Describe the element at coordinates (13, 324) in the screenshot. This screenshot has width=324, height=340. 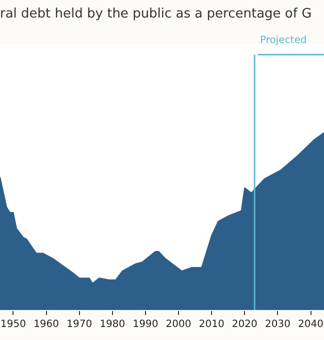
I see `x-tick-label: 1950` at that location.